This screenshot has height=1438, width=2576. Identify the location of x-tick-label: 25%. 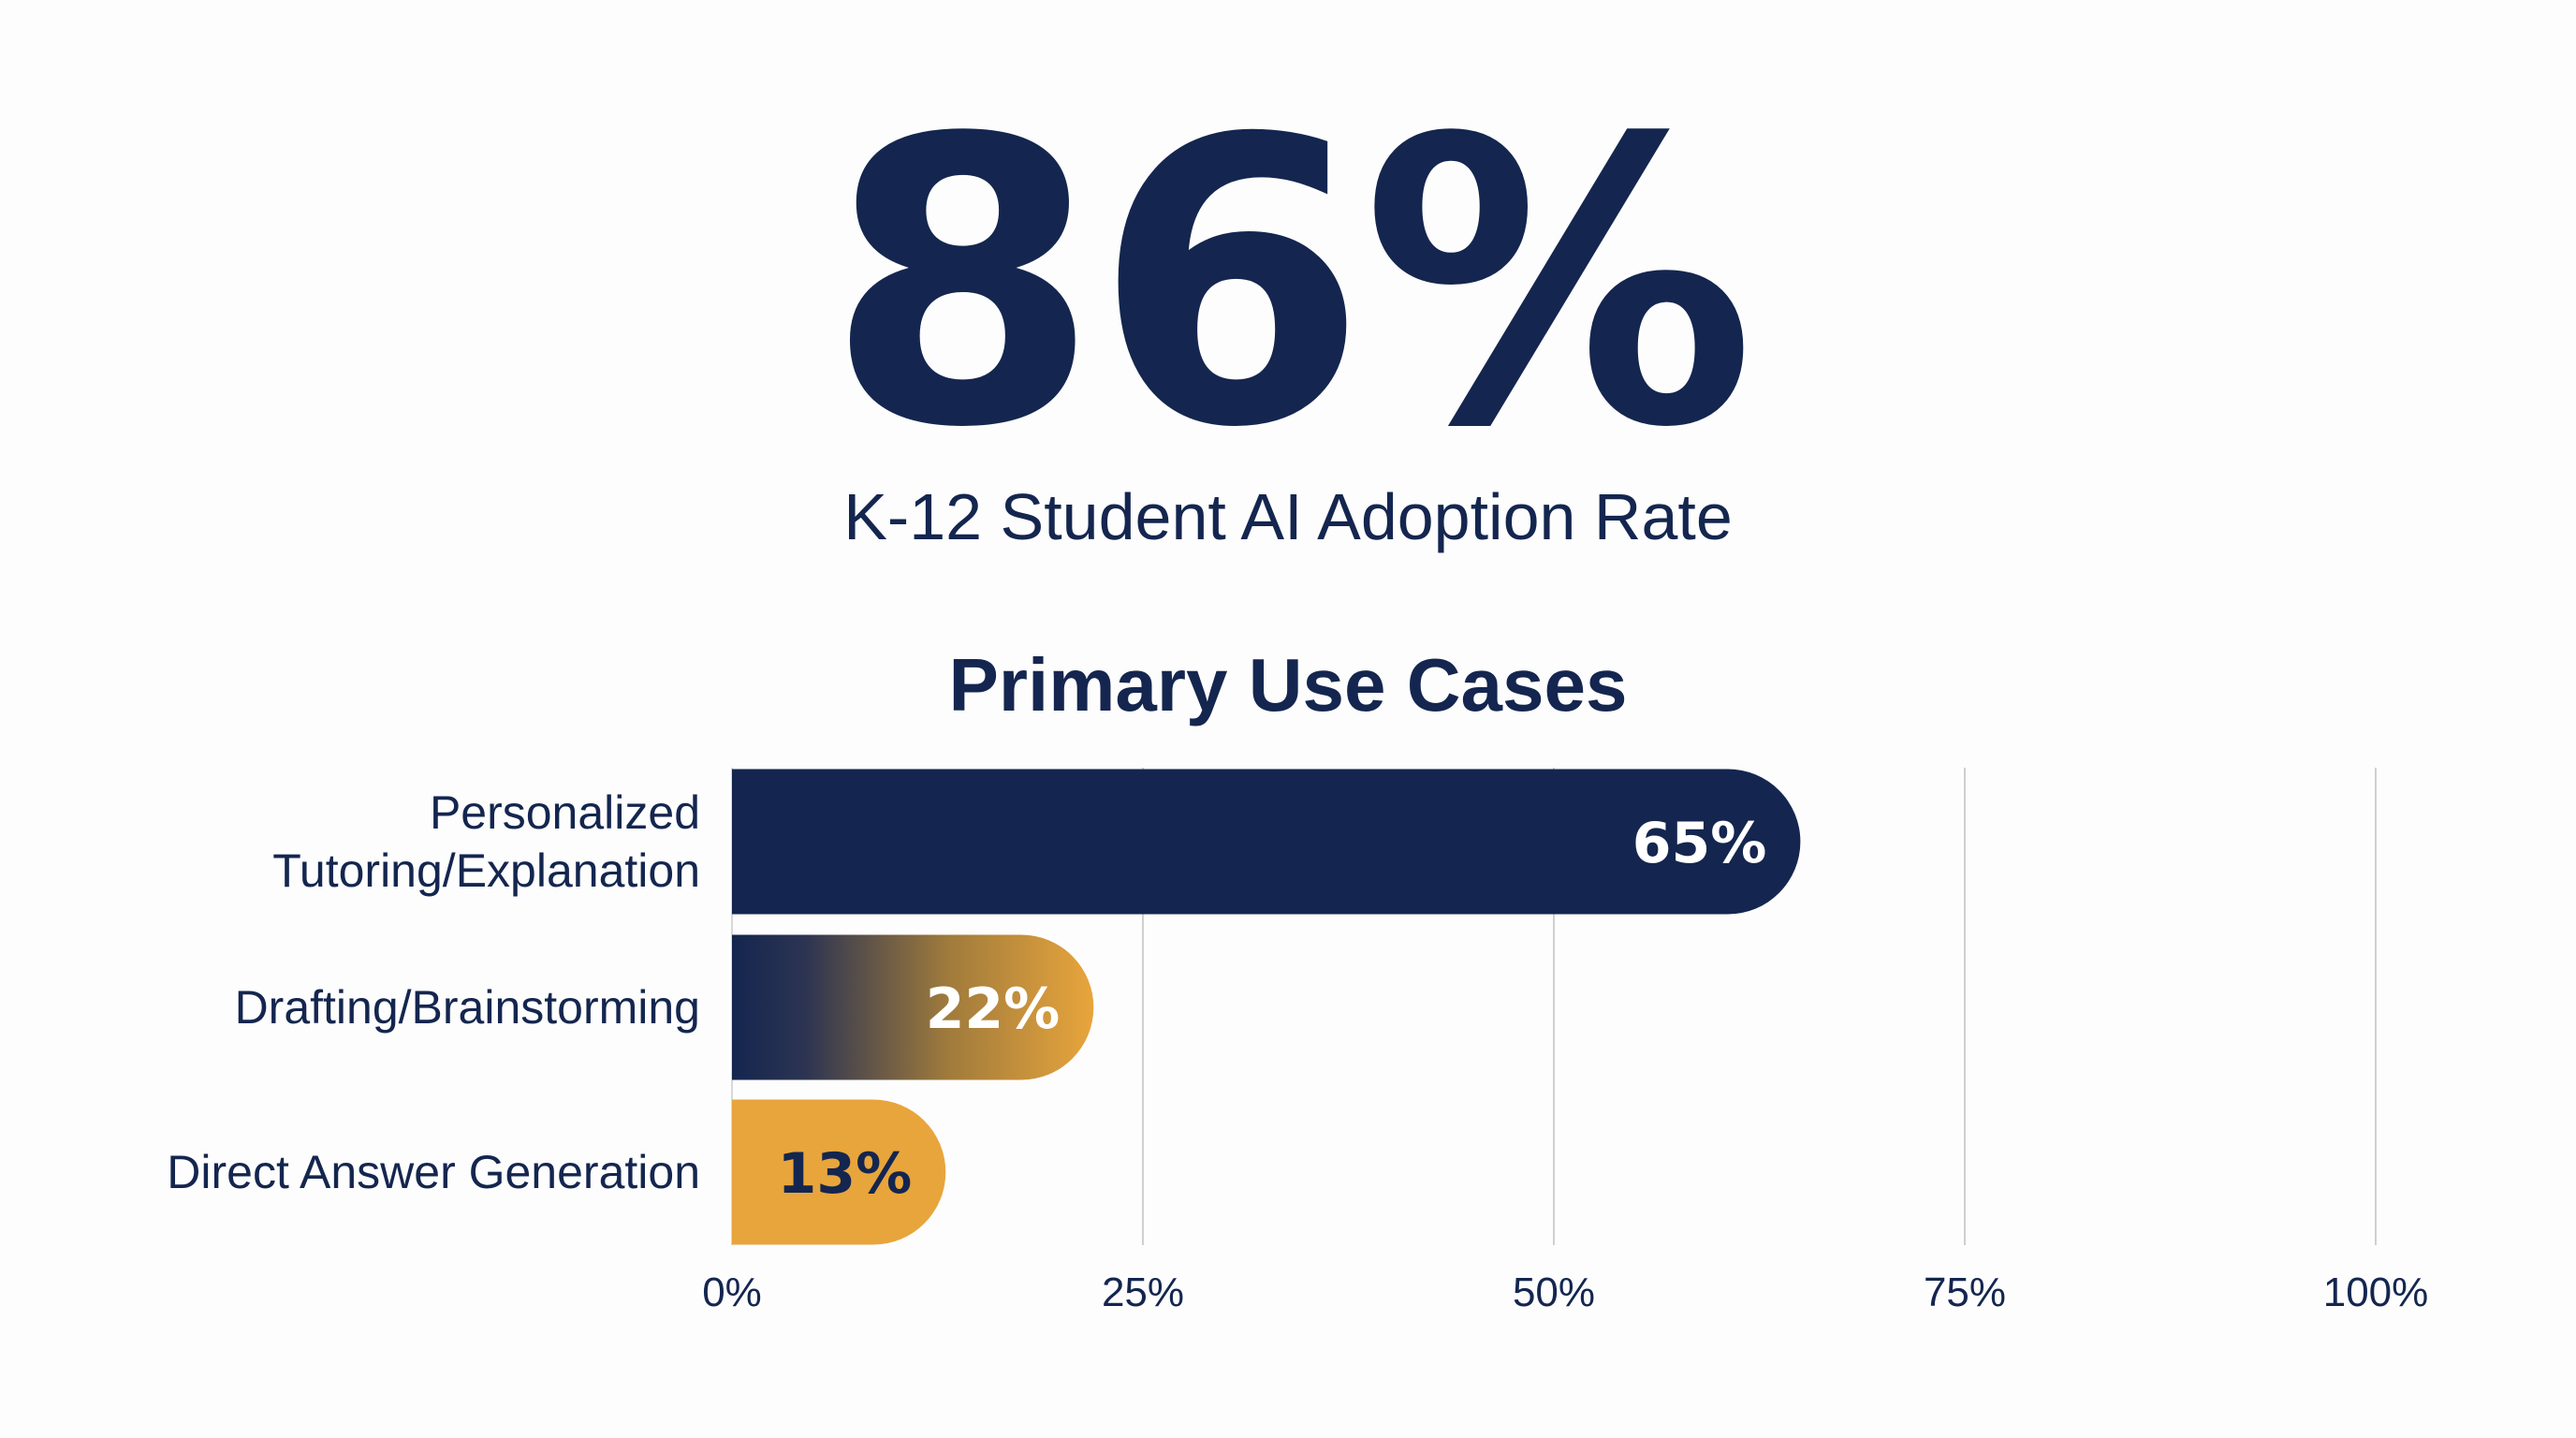
(1143, 1292).